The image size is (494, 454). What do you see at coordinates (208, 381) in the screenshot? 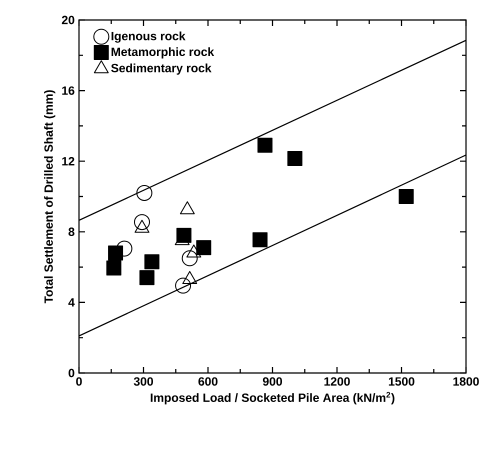
I see `x-tick-label: 600` at bounding box center [208, 381].